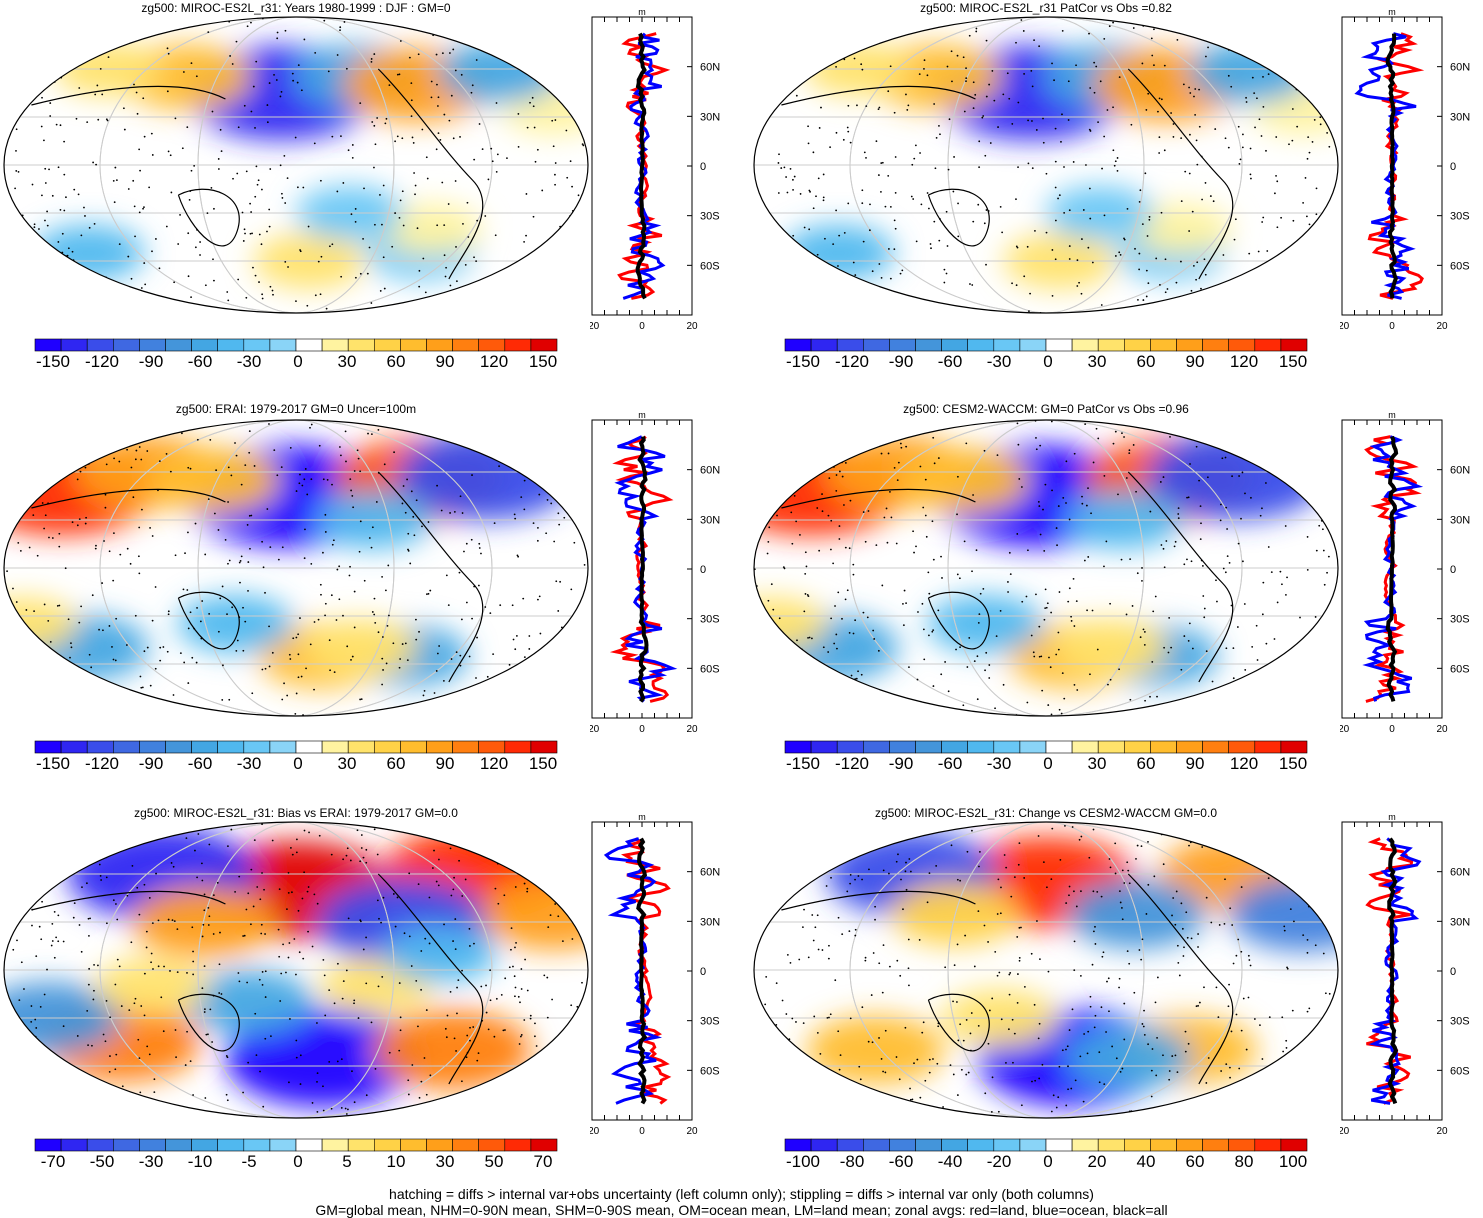 The height and width of the screenshot is (1218, 1483). I want to click on world-map, so click(1046, 568).